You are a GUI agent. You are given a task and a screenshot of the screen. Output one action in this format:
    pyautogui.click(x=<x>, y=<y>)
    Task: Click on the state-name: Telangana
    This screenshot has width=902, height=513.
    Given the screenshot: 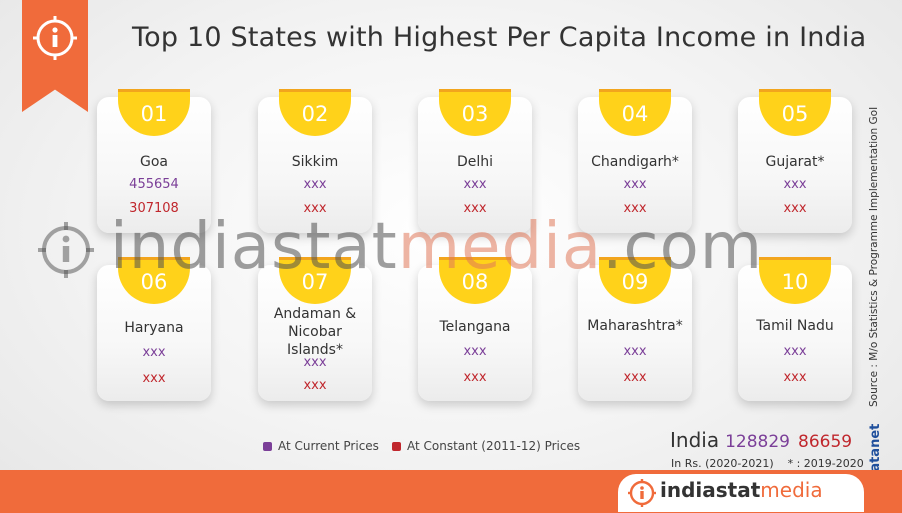 What is the action you would take?
    pyautogui.click(x=475, y=327)
    